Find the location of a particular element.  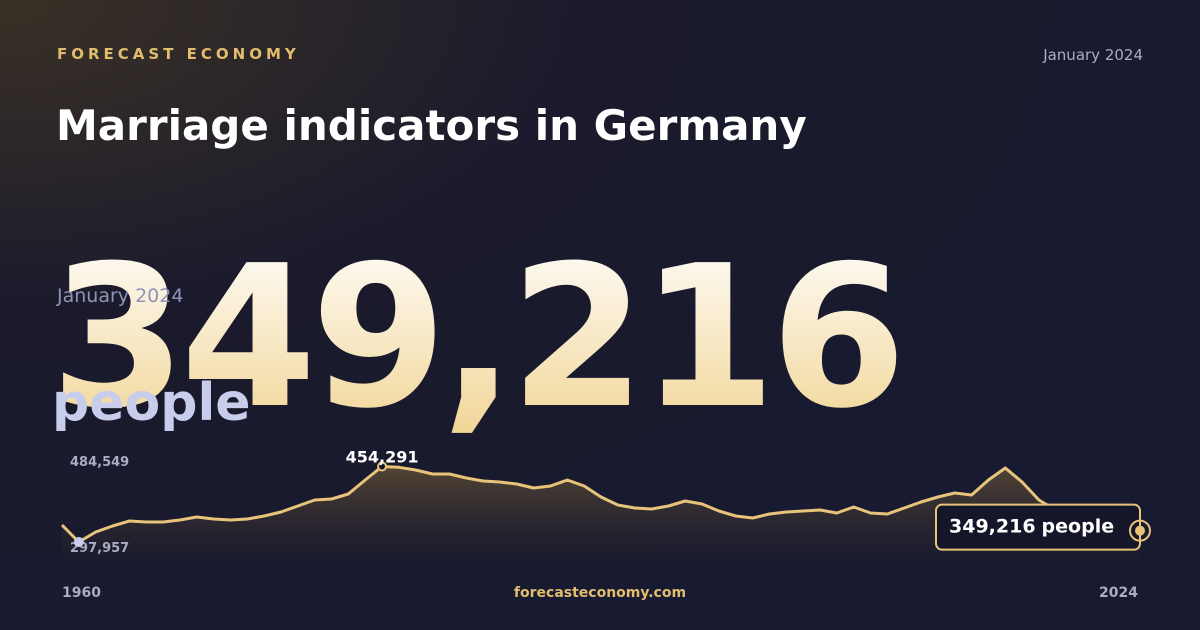

end-label: 349,216 people is located at coordinates (1031, 527).